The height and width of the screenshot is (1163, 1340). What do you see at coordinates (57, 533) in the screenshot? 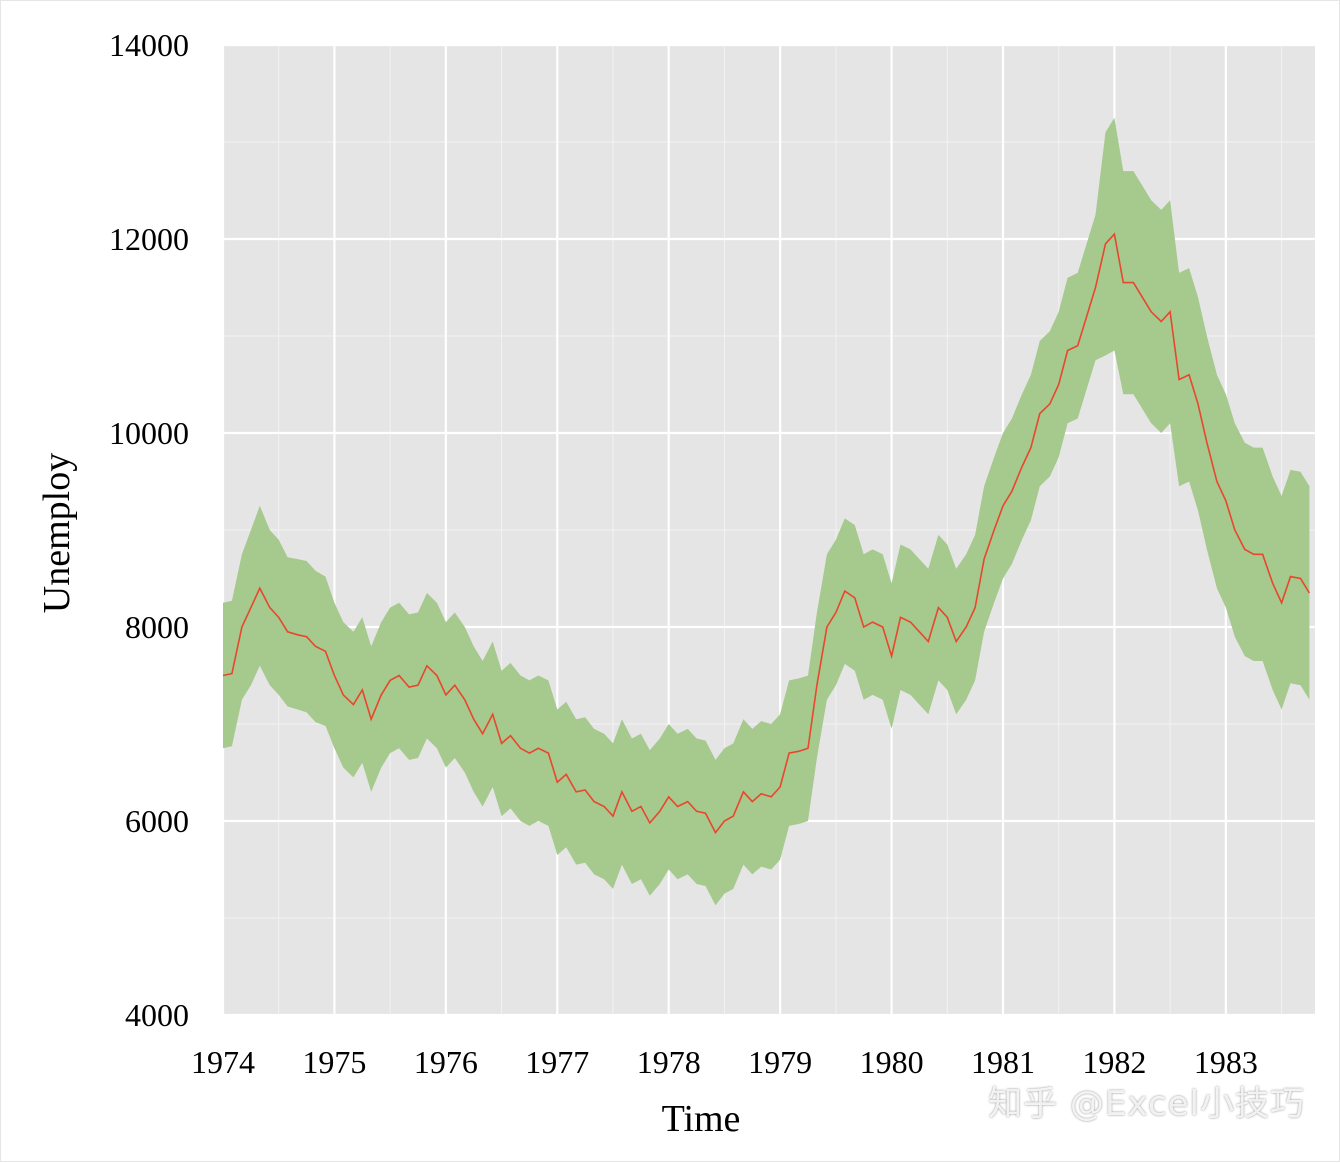
I see `y-axis-title: Unemploy` at bounding box center [57, 533].